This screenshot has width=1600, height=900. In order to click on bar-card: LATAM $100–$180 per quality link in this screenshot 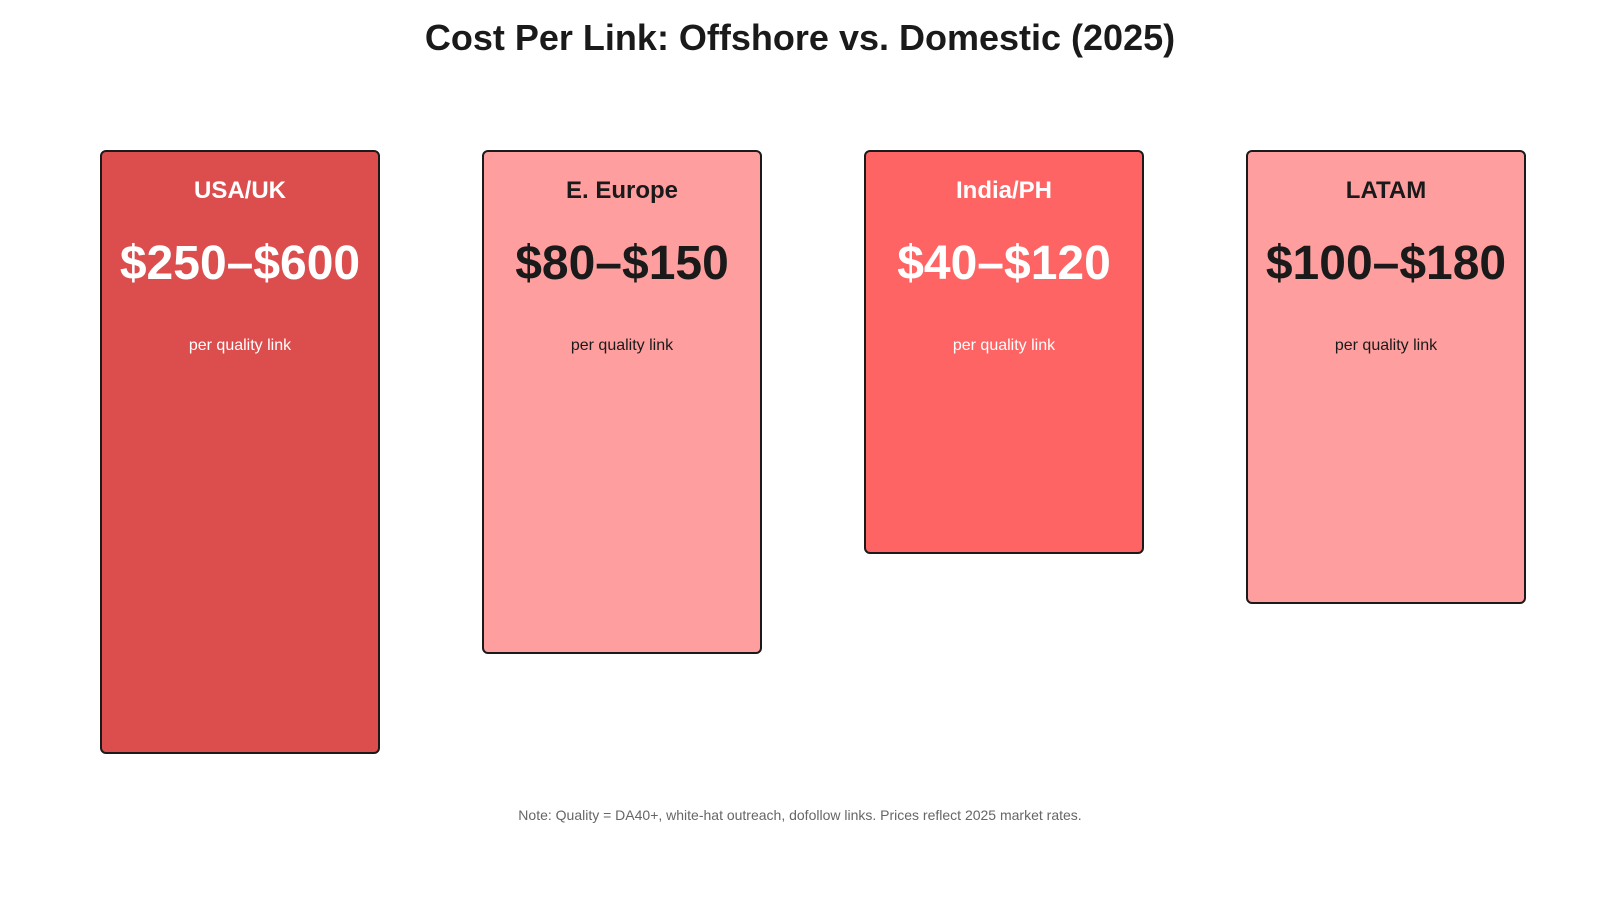, I will do `click(1386, 377)`.